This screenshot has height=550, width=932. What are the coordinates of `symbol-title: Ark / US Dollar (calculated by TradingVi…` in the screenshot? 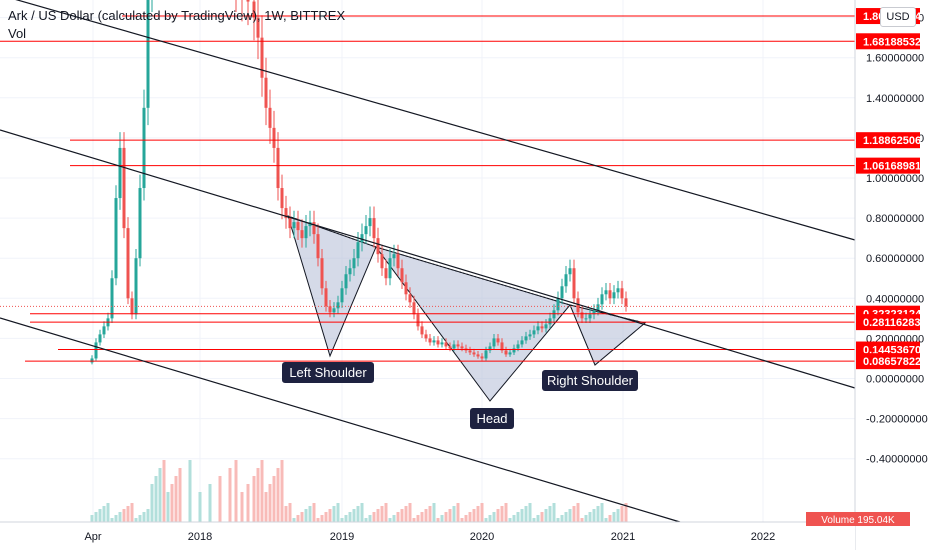 It's located at (177, 15).